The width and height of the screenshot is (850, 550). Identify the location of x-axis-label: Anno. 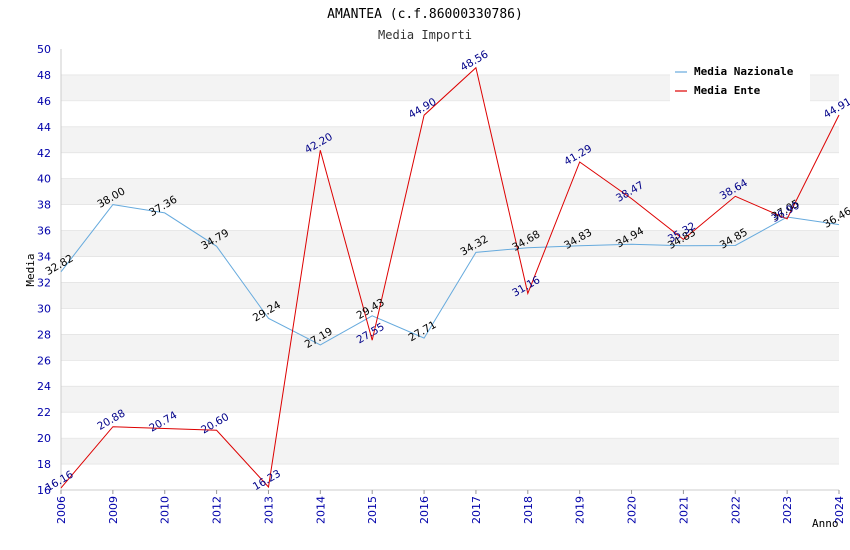
(825, 523).